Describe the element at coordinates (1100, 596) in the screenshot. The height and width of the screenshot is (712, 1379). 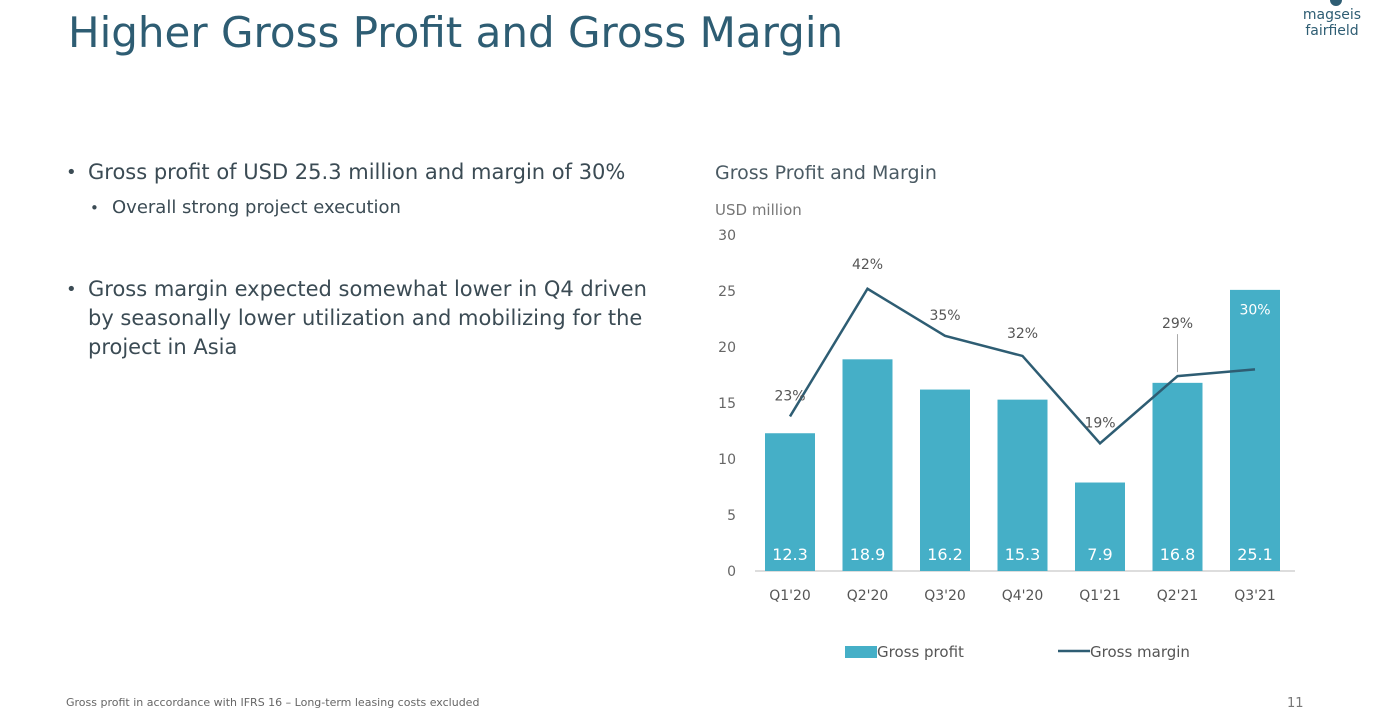
I see `x-tick-label: Q1'21` at that location.